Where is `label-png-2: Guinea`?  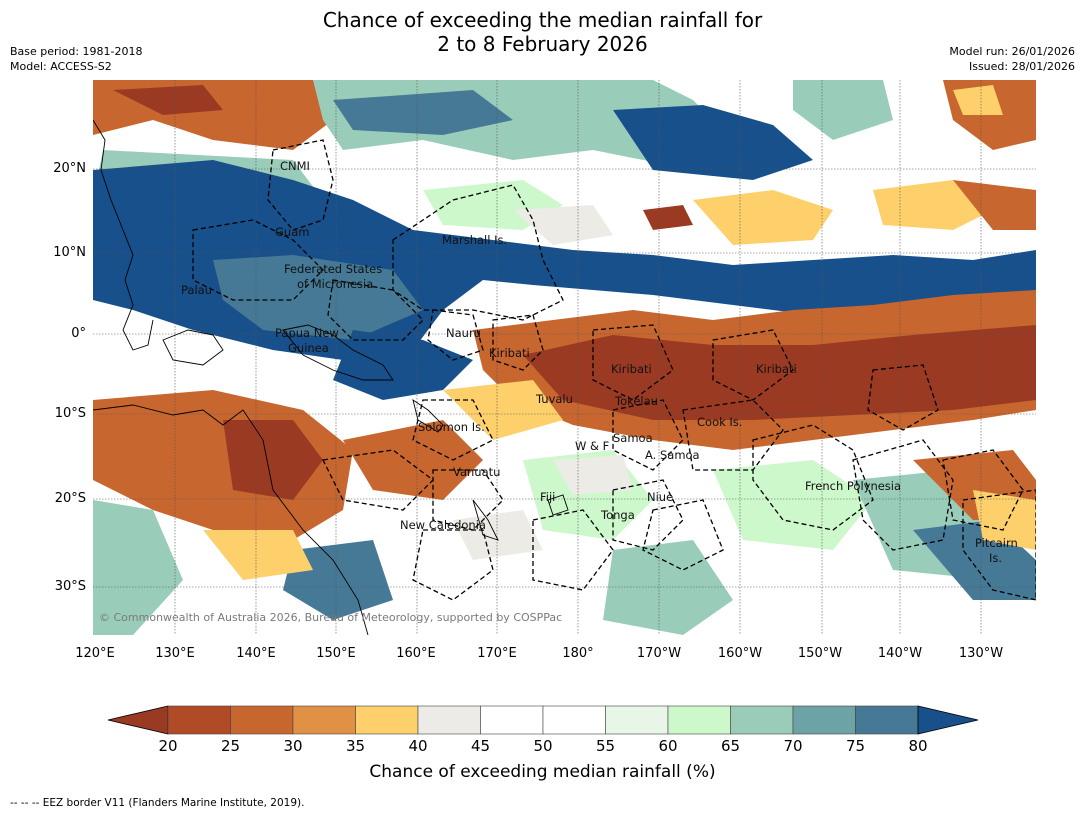 label-png-2: Guinea is located at coordinates (308, 348).